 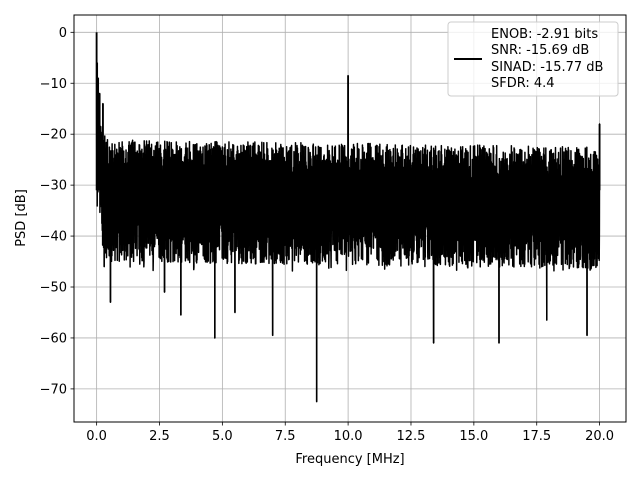 What do you see at coordinates (63, 33) in the screenshot?
I see `y-tick-label: 0` at bounding box center [63, 33].